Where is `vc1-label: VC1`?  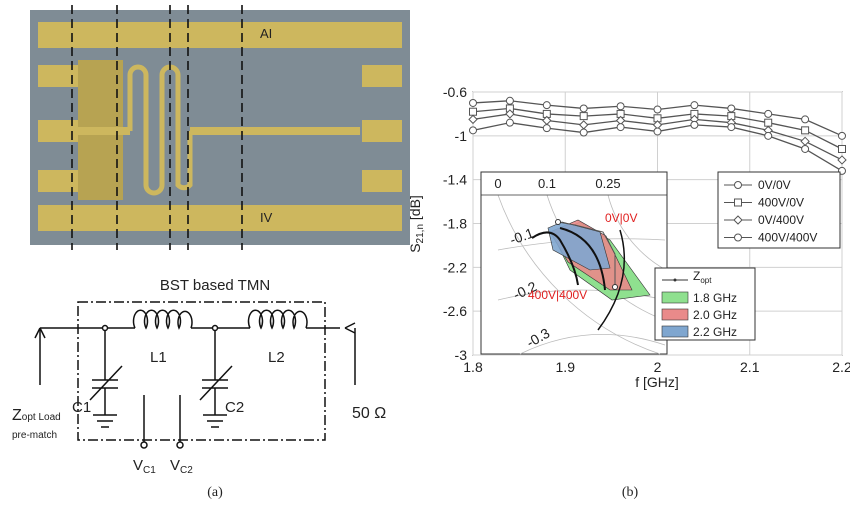 vc1-label: VC1 is located at coordinates (144, 466).